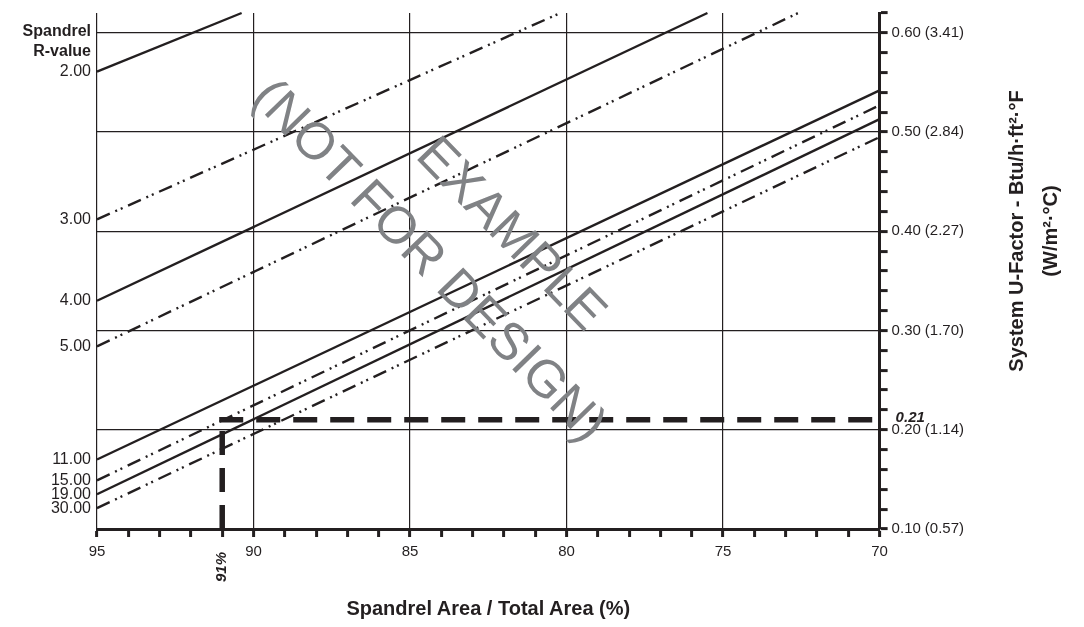 The image size is (1084, 627). I want to click on y-tick-label: 0.60, so click(906, 31).